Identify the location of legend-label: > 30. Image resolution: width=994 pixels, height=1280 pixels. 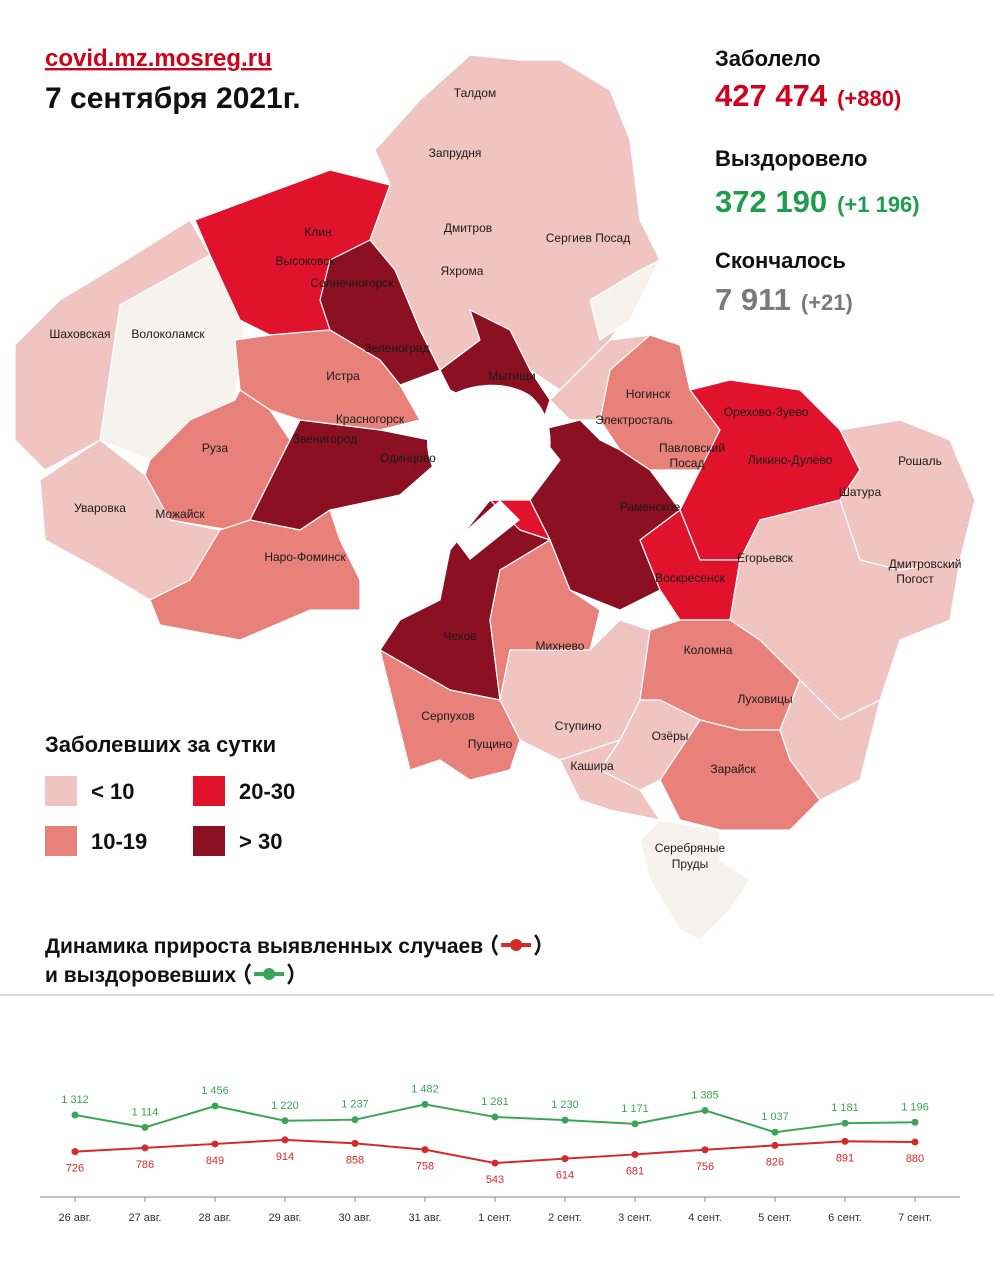
(260, 841).